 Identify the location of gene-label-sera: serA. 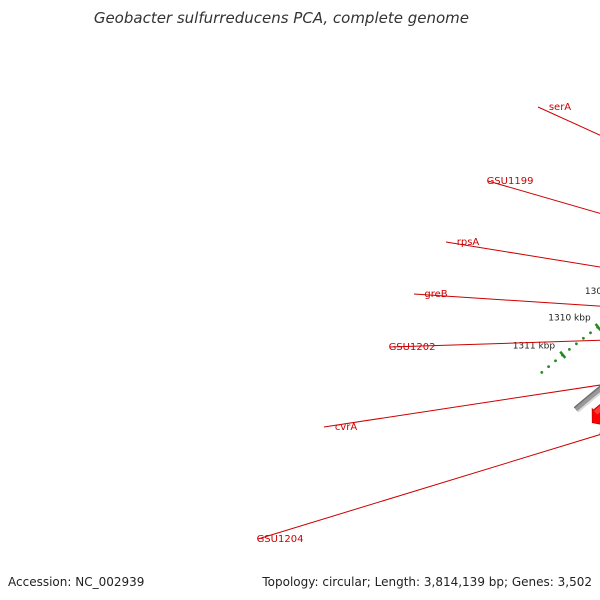
(560, 107).